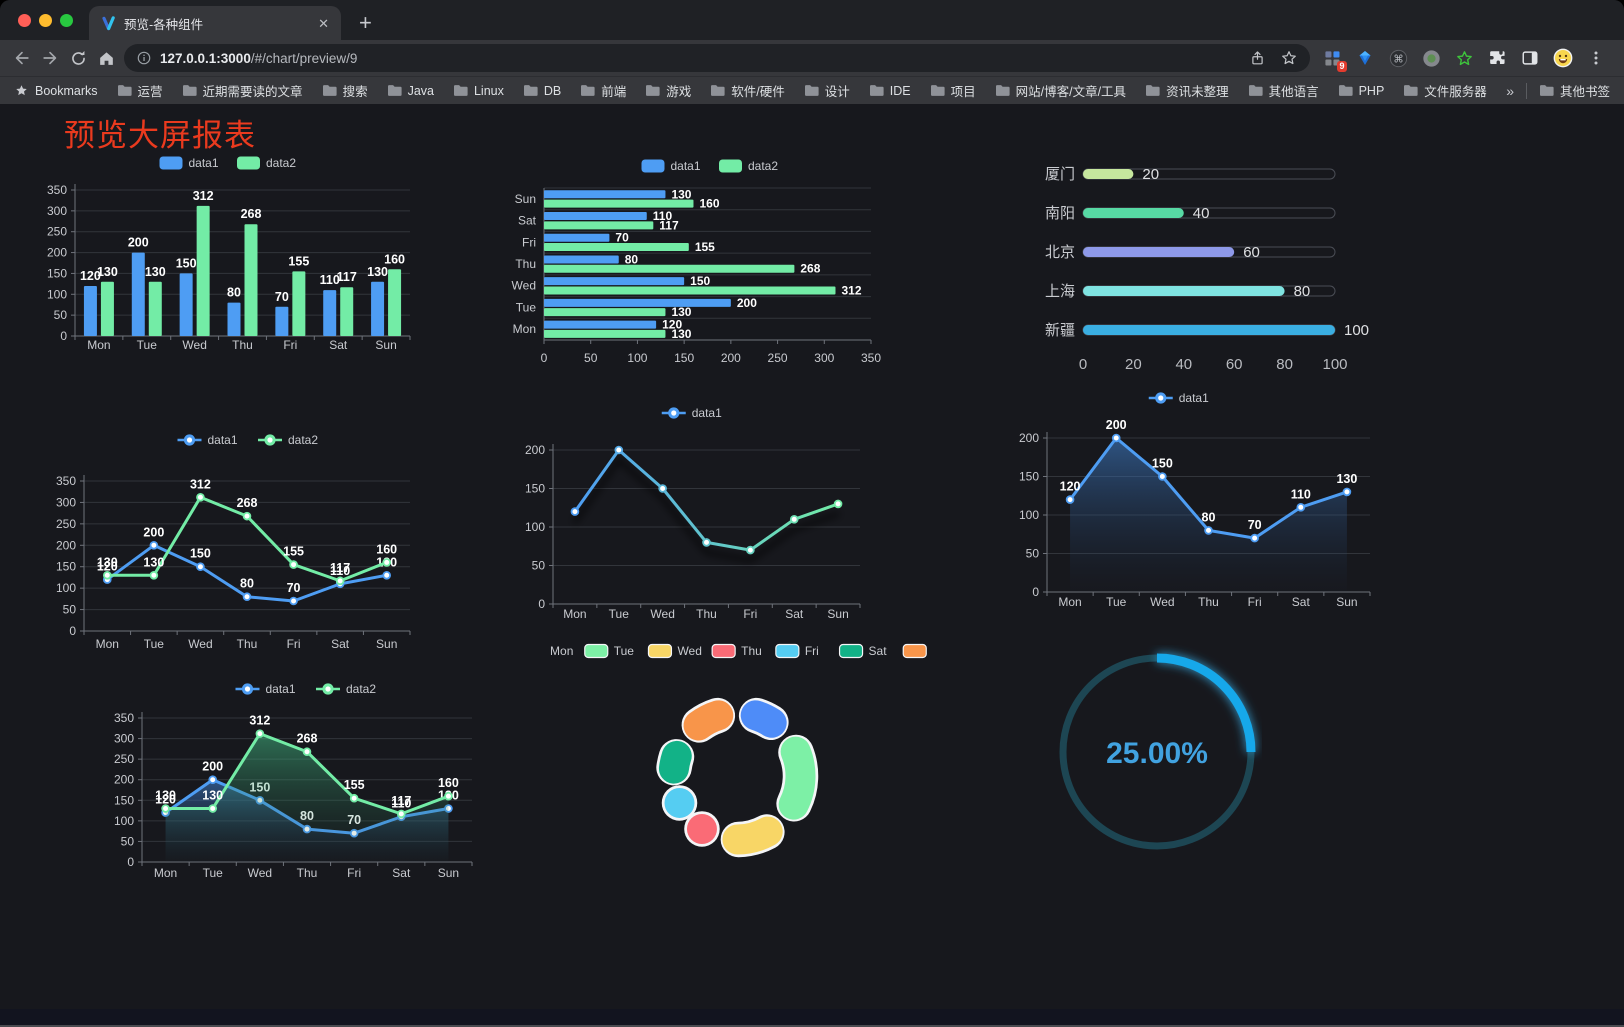 Image resolution: width=1624 pixels, height=1027 pixels. I want to click on bookmark-folder-item: 前端, so click(603, 90).